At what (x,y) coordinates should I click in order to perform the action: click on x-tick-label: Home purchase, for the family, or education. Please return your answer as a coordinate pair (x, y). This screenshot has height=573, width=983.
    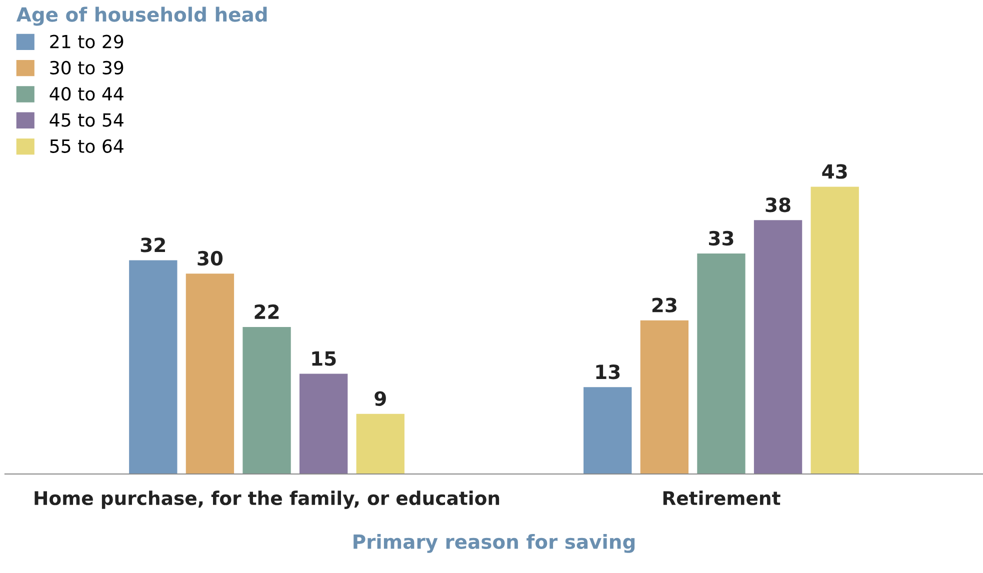
    Looking at the image, I should click on (267, 499).